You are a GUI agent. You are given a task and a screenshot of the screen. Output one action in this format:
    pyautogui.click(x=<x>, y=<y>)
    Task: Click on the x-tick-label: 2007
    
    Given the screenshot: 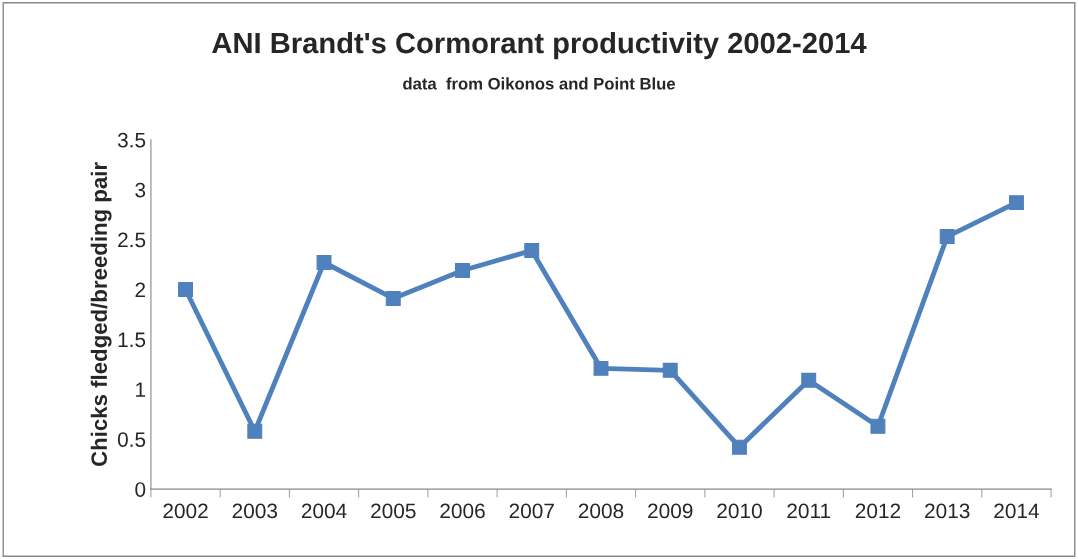 What is the action you would take?
    pyautogui.click(x=531, y=511)
    